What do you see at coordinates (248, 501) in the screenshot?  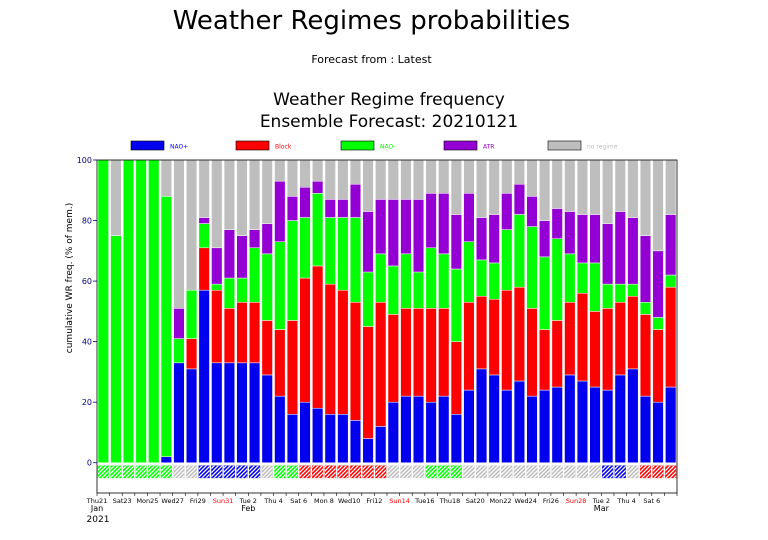 I see `x-tick-label: Tue 2` at bounding box center [248, 501].